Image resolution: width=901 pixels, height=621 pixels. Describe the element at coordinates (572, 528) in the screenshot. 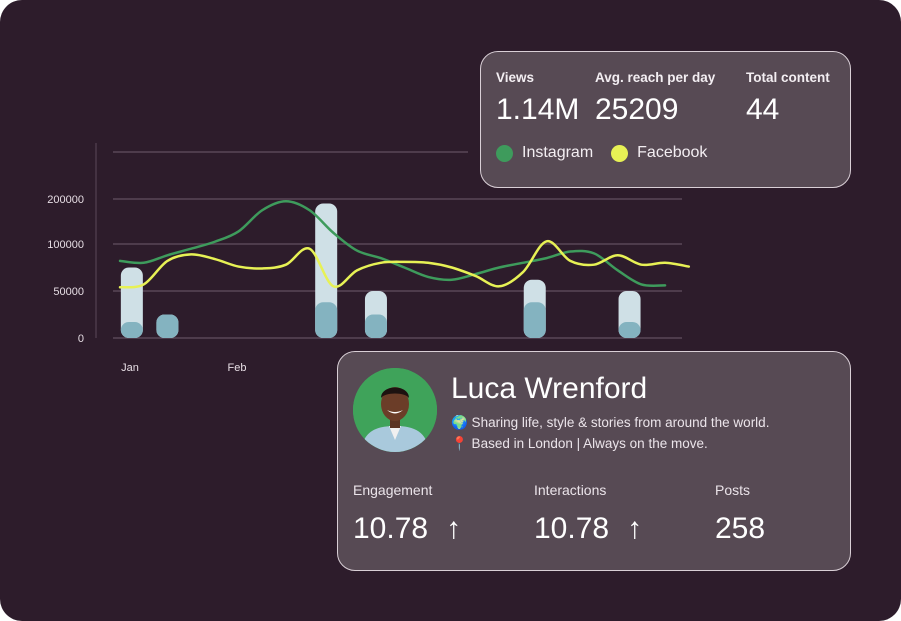

I see `interactions-value: 10.78` at that location.